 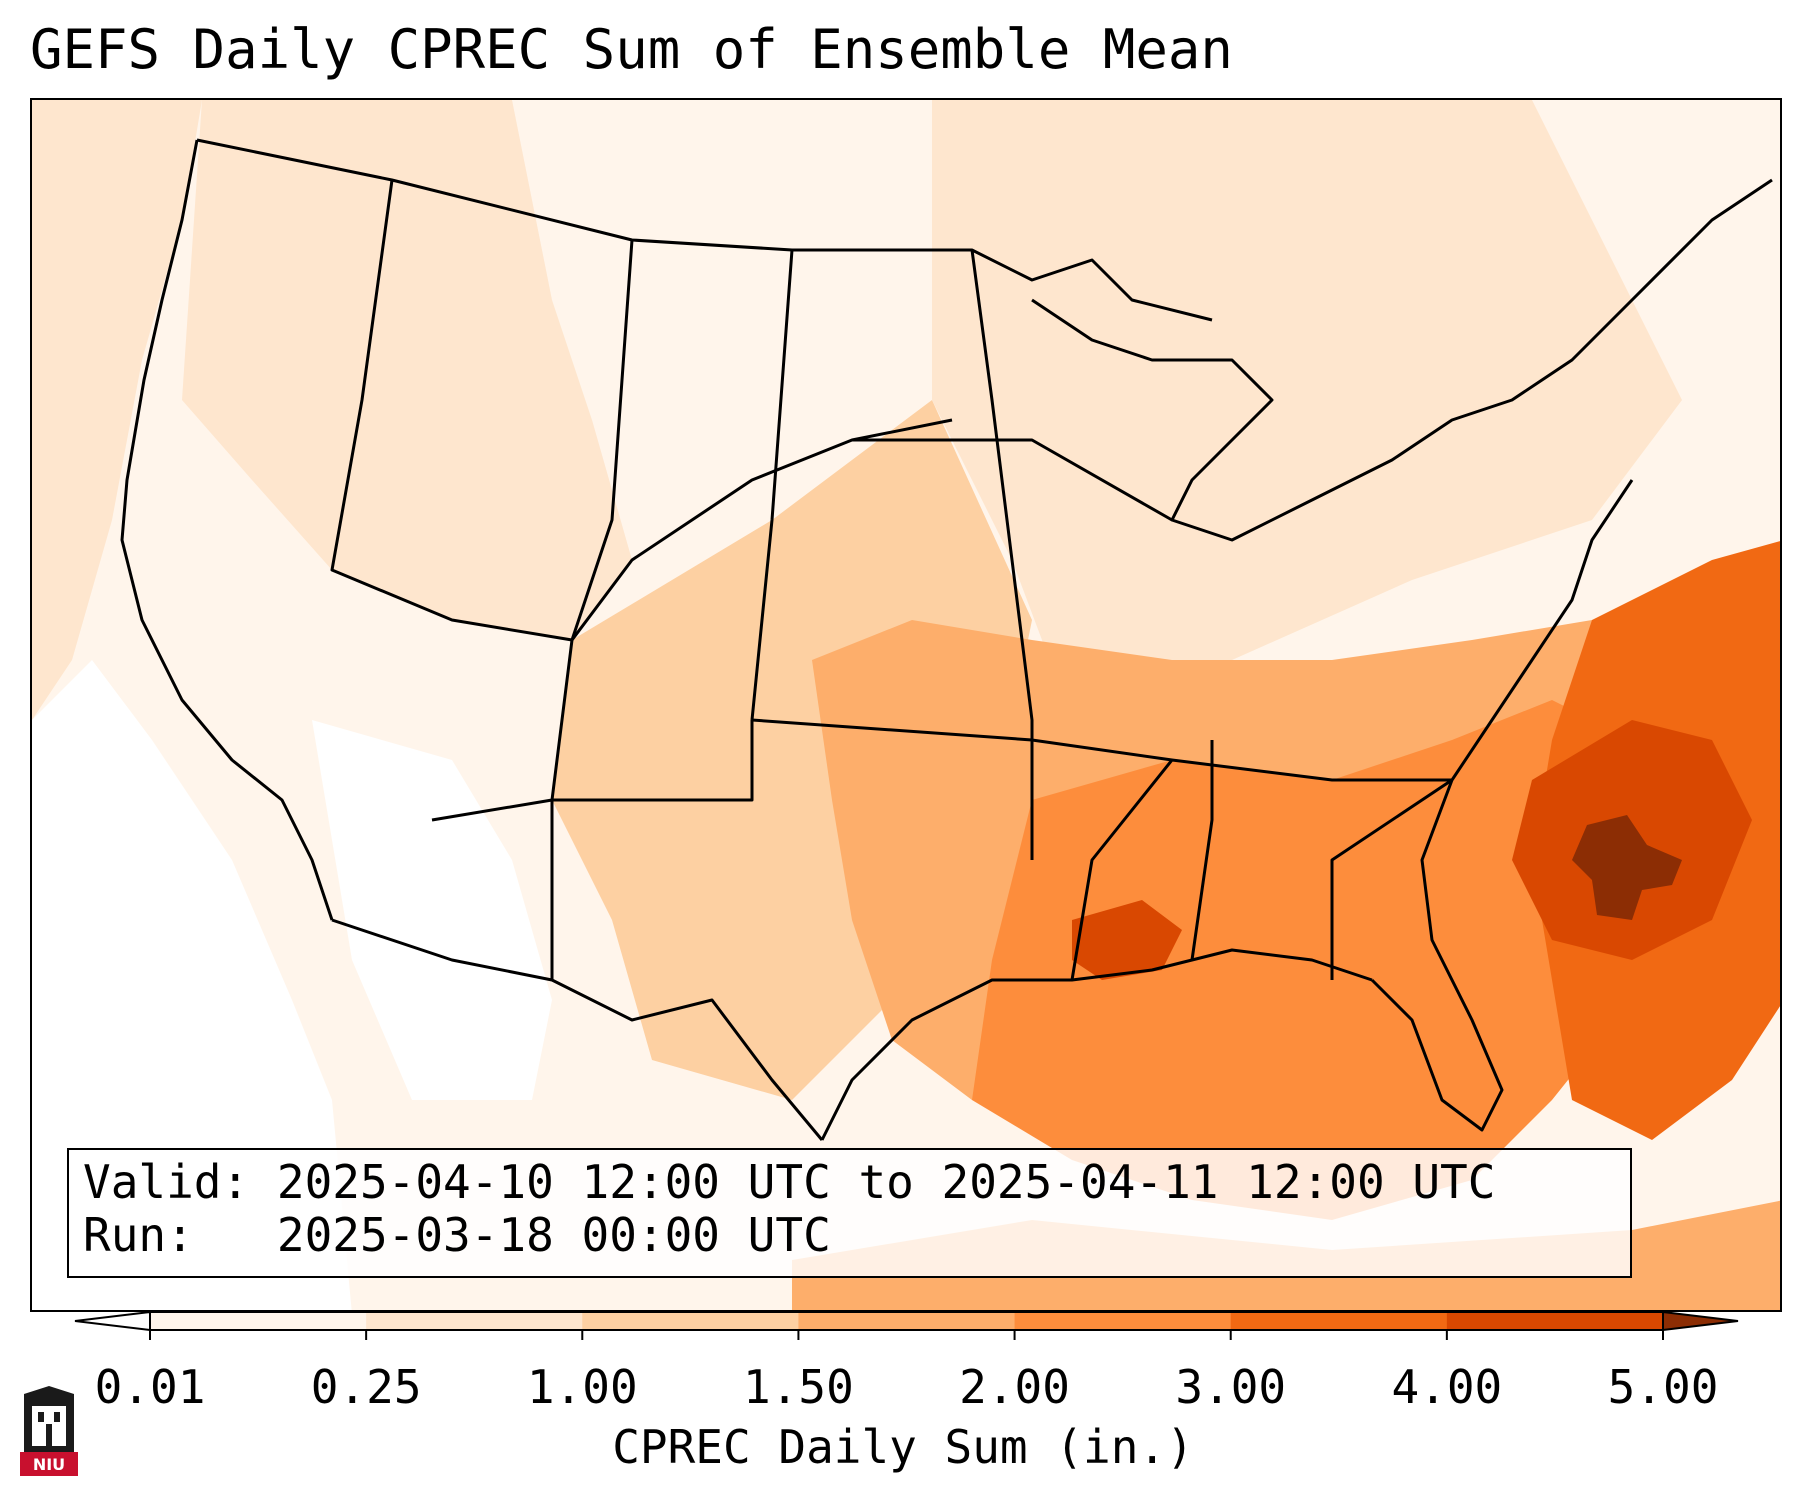 I want to click on niu-logo-text: NIU, so click(x=49, y=1464).